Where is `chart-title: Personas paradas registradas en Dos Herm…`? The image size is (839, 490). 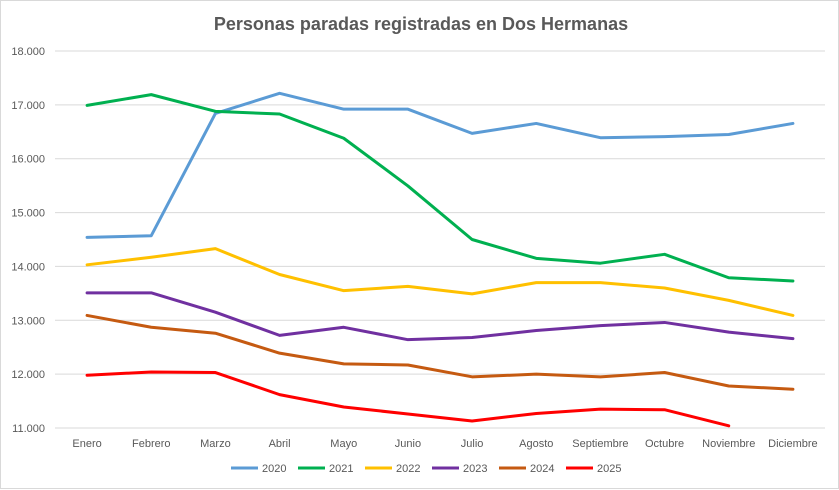
chart-title: Personas paradas registradas en Dos Herm… is located at coordinates (421, 24).